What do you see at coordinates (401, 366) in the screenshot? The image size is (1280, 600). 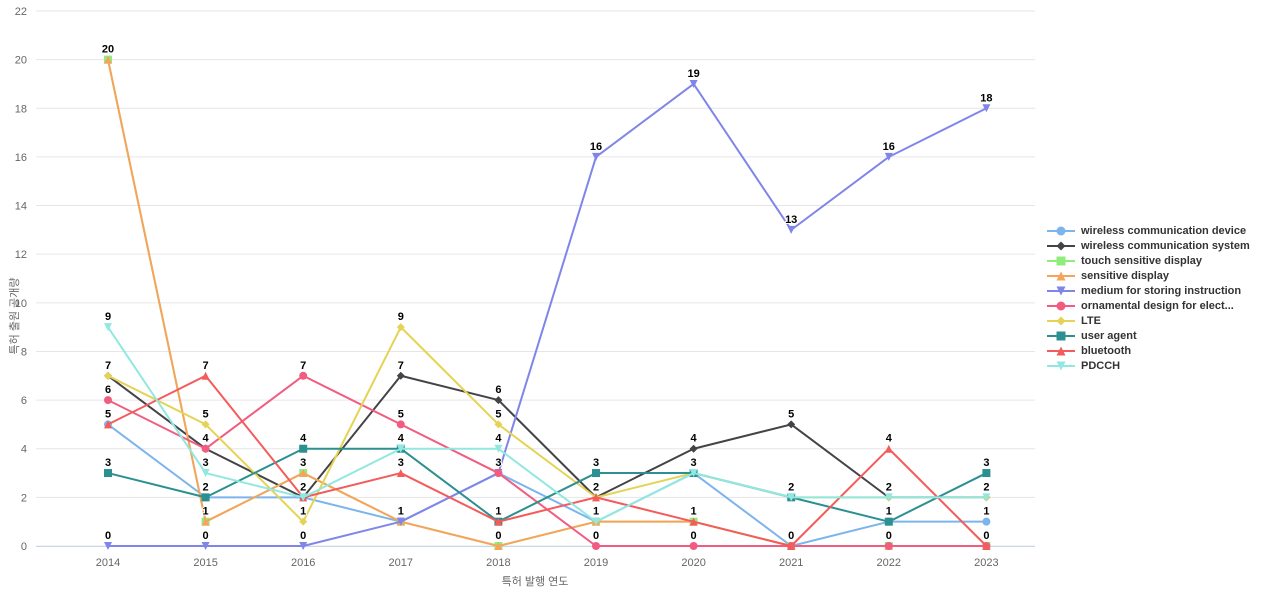 I see `data-label: 7` at bounding box center [401, 366].